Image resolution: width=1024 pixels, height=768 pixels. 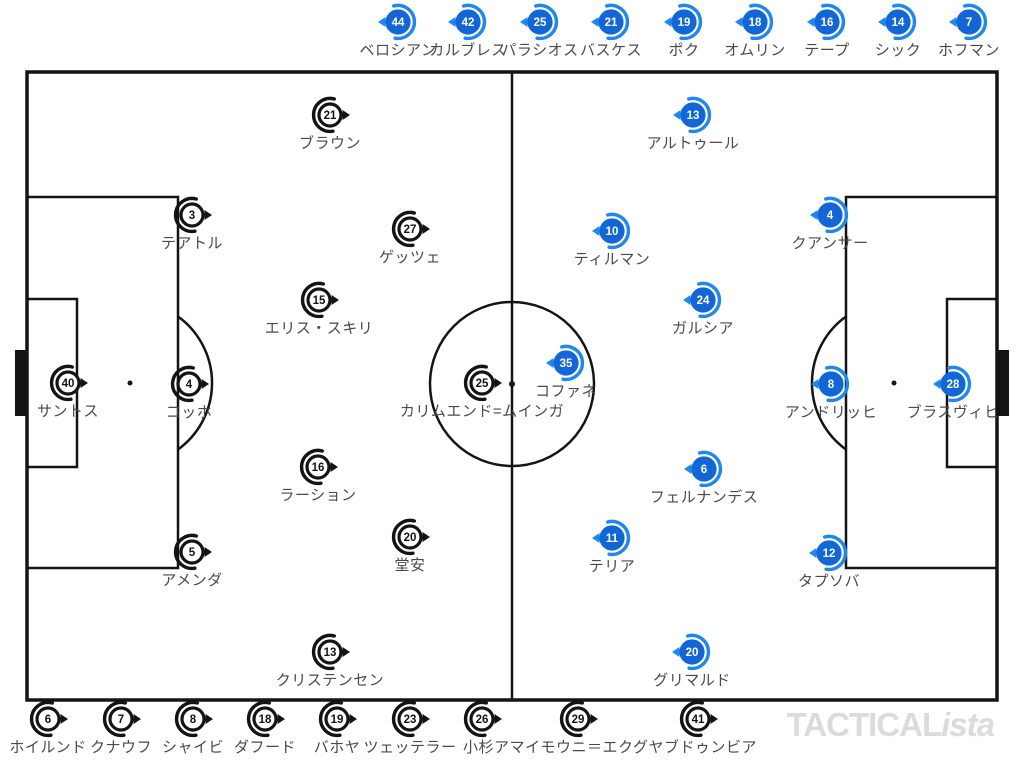 I want to click on player-label: エリス・スキリ, so click(x=319, y=328).